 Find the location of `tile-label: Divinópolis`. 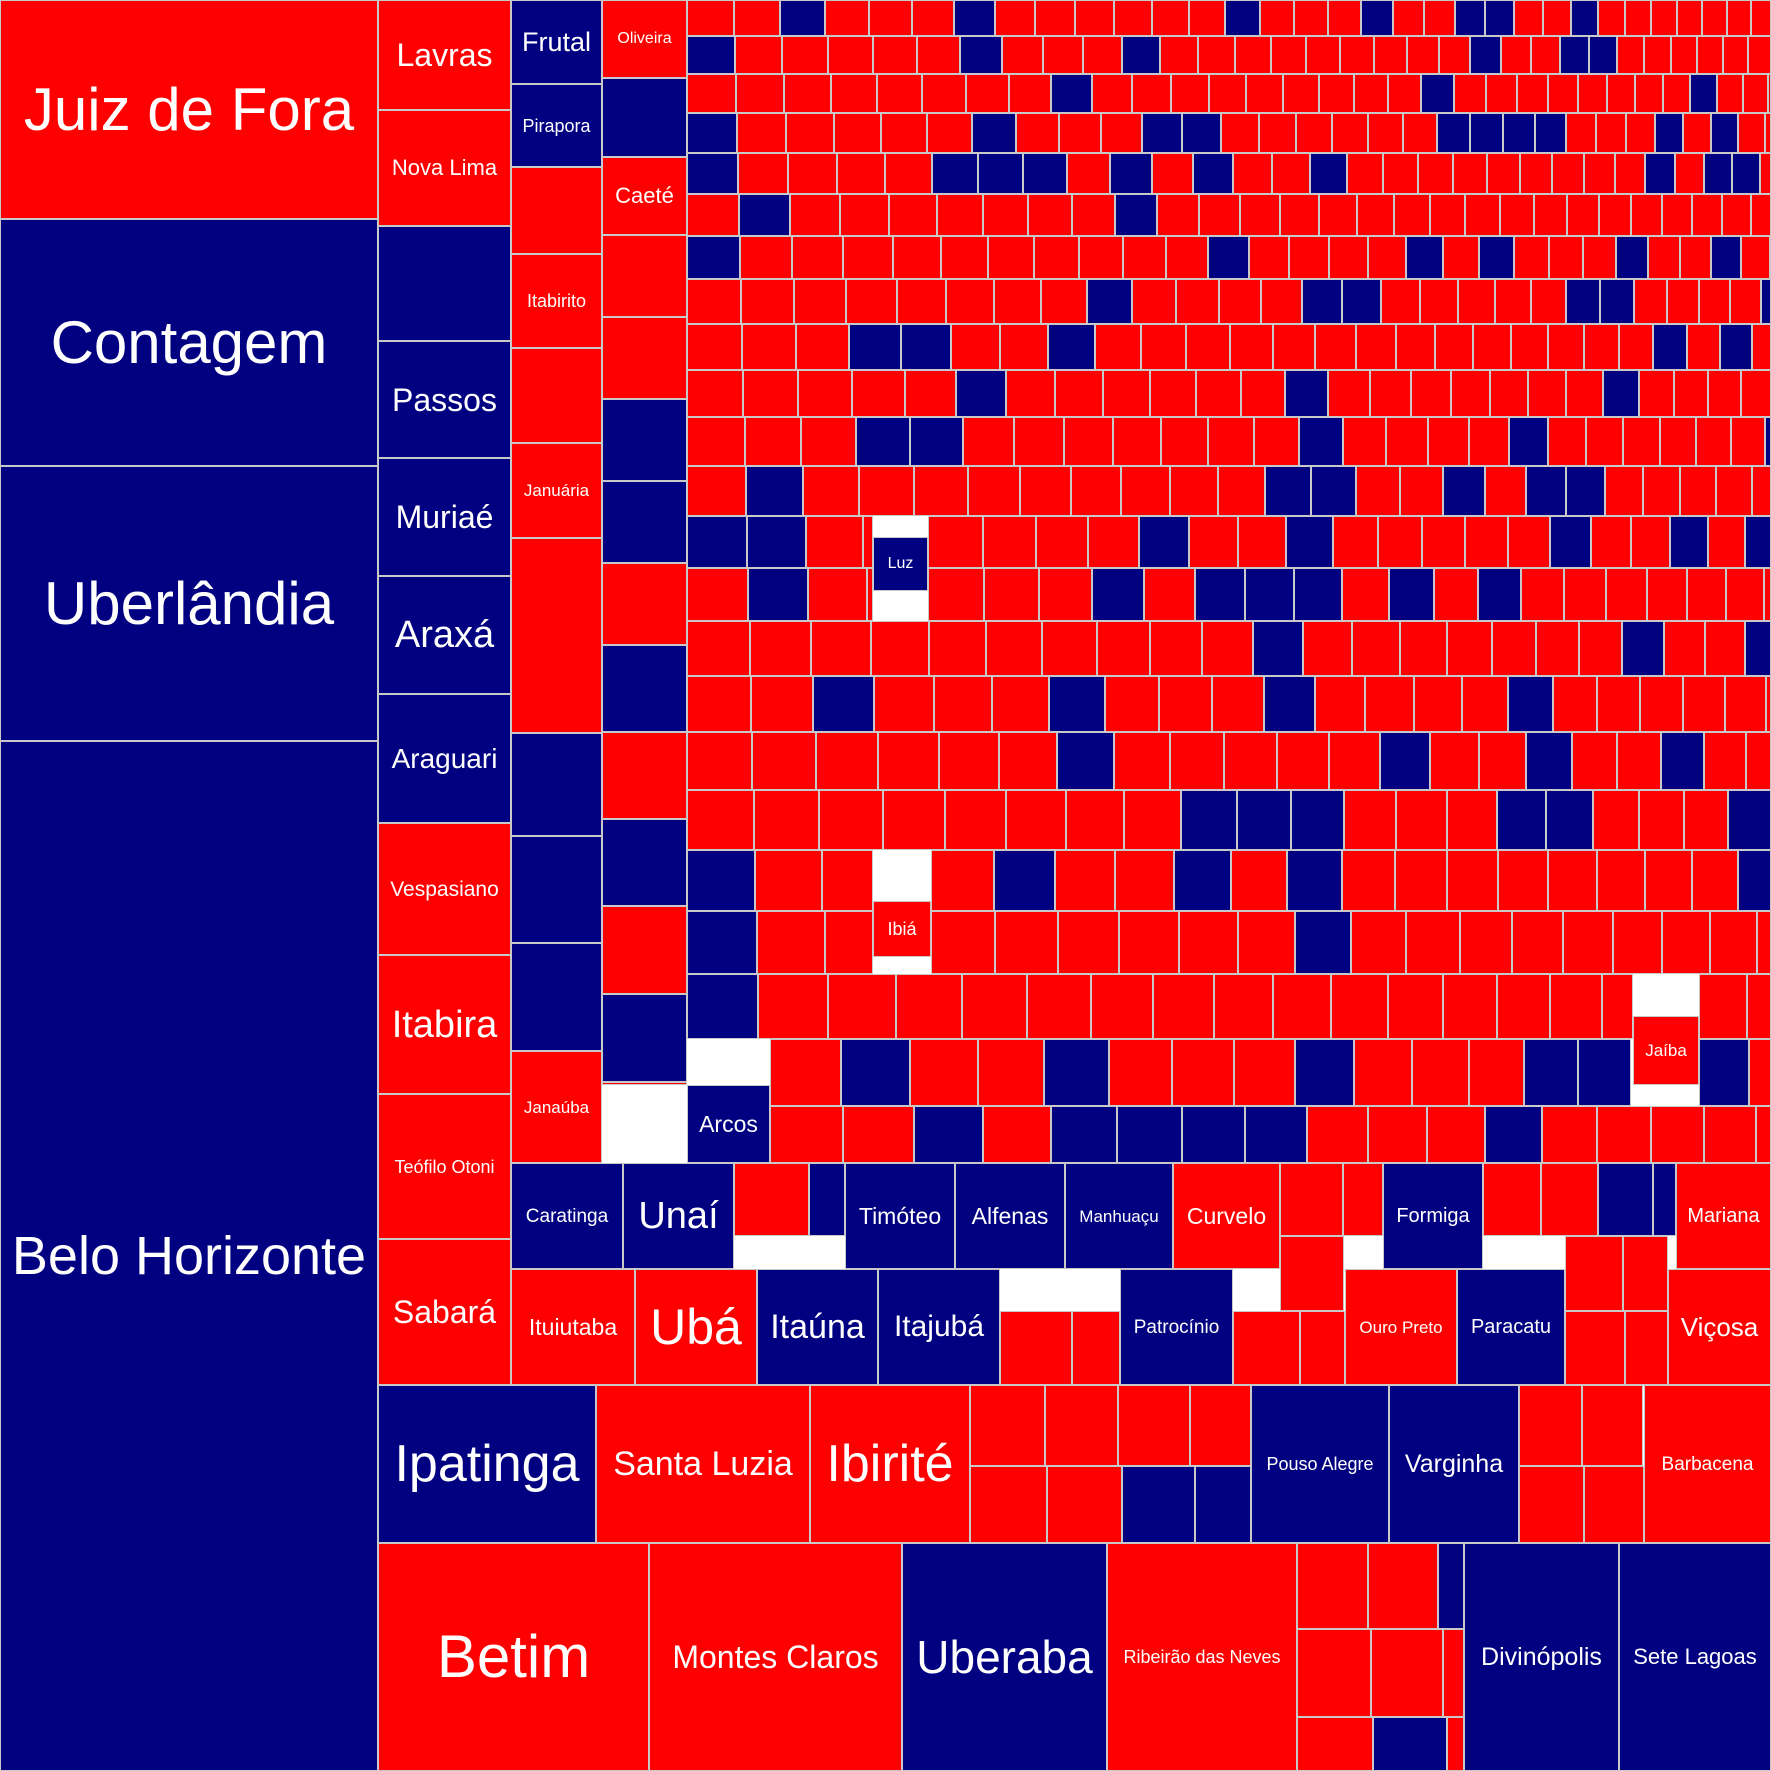

tile-label: Divinópolis is located at coordinates (1541, 1656).